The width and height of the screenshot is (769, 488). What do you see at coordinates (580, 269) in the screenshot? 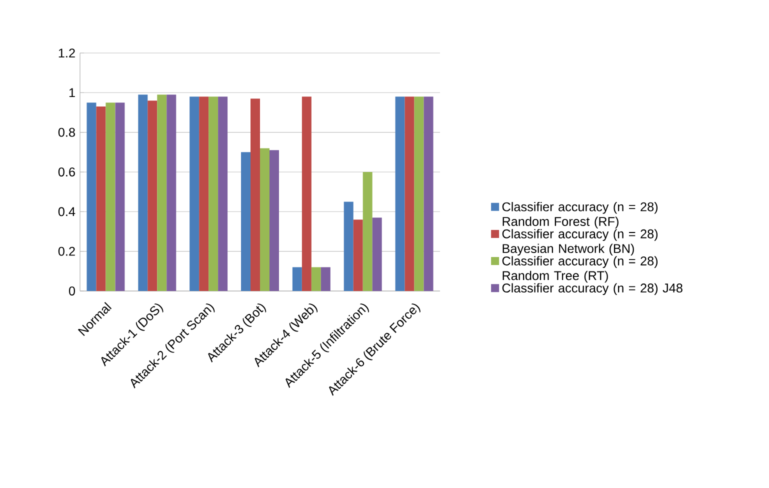
I see `legend-label: Classifier accuracy (n = 28) Random Tree (RT)` at bounding box center [580, 269].